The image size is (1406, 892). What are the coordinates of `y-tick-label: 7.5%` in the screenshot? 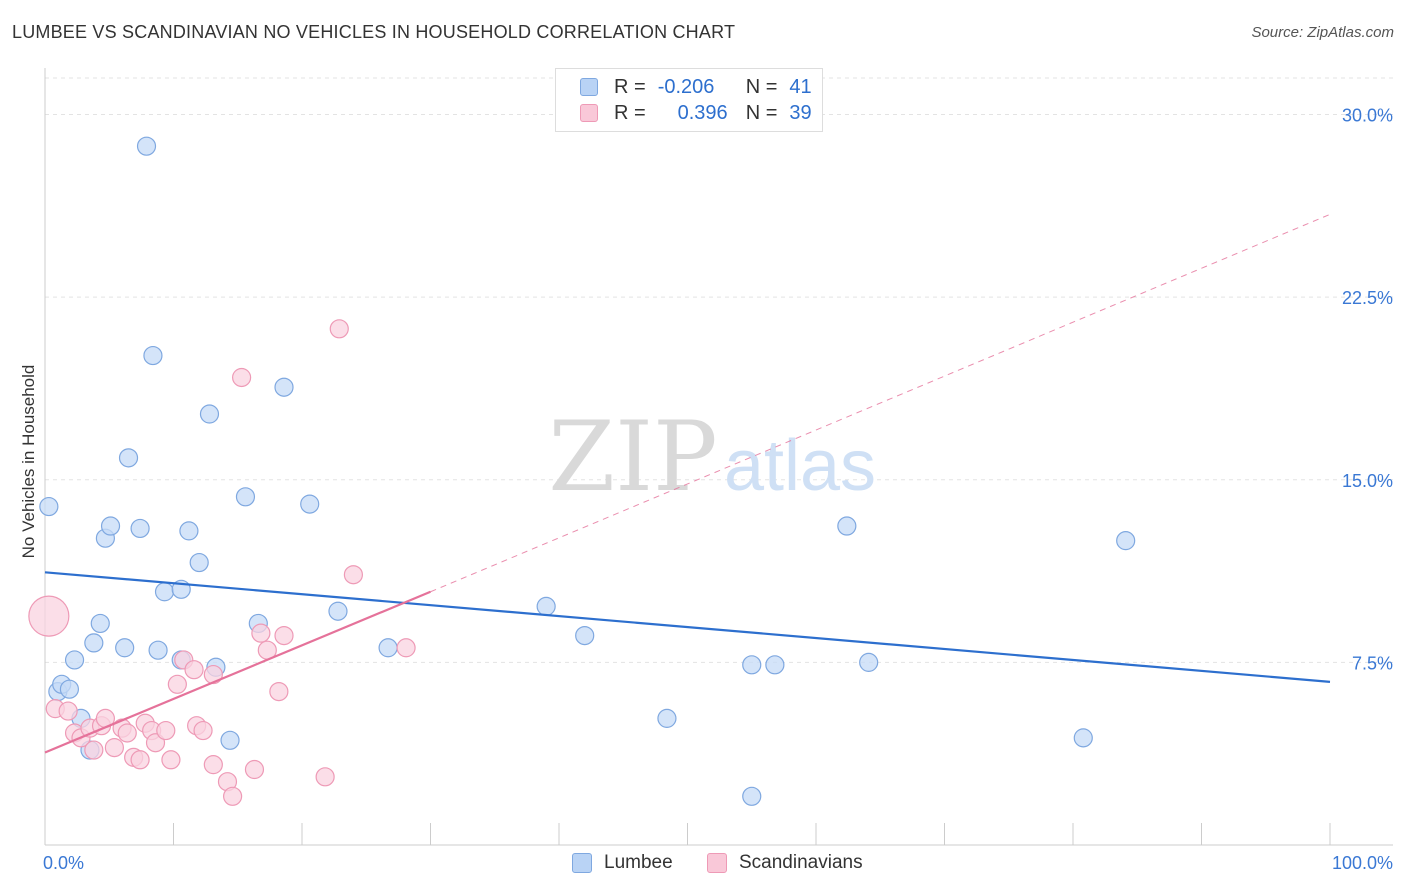 It's located at (1372, 663).